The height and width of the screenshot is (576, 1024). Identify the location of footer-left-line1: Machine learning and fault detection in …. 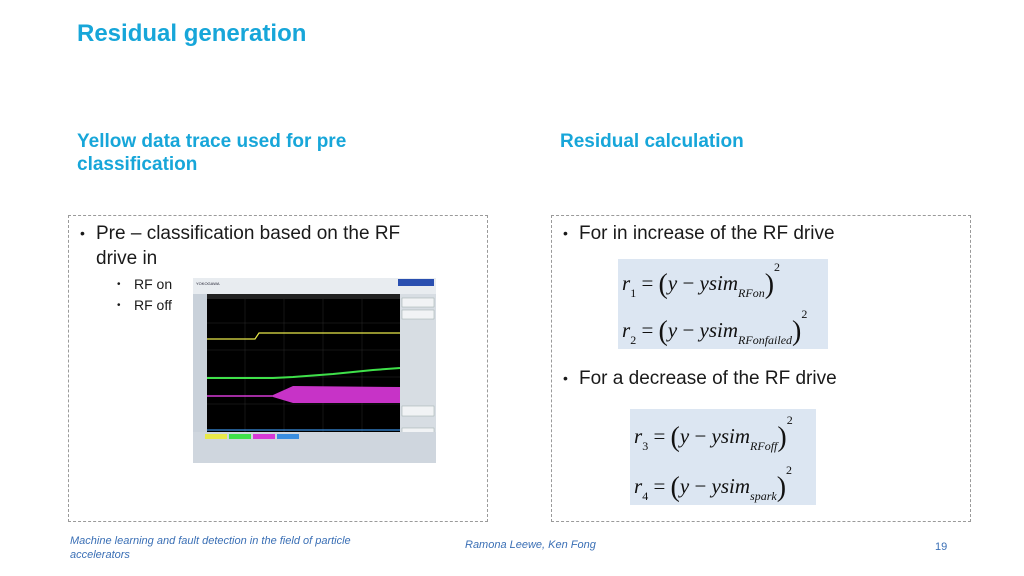
(210, 541).